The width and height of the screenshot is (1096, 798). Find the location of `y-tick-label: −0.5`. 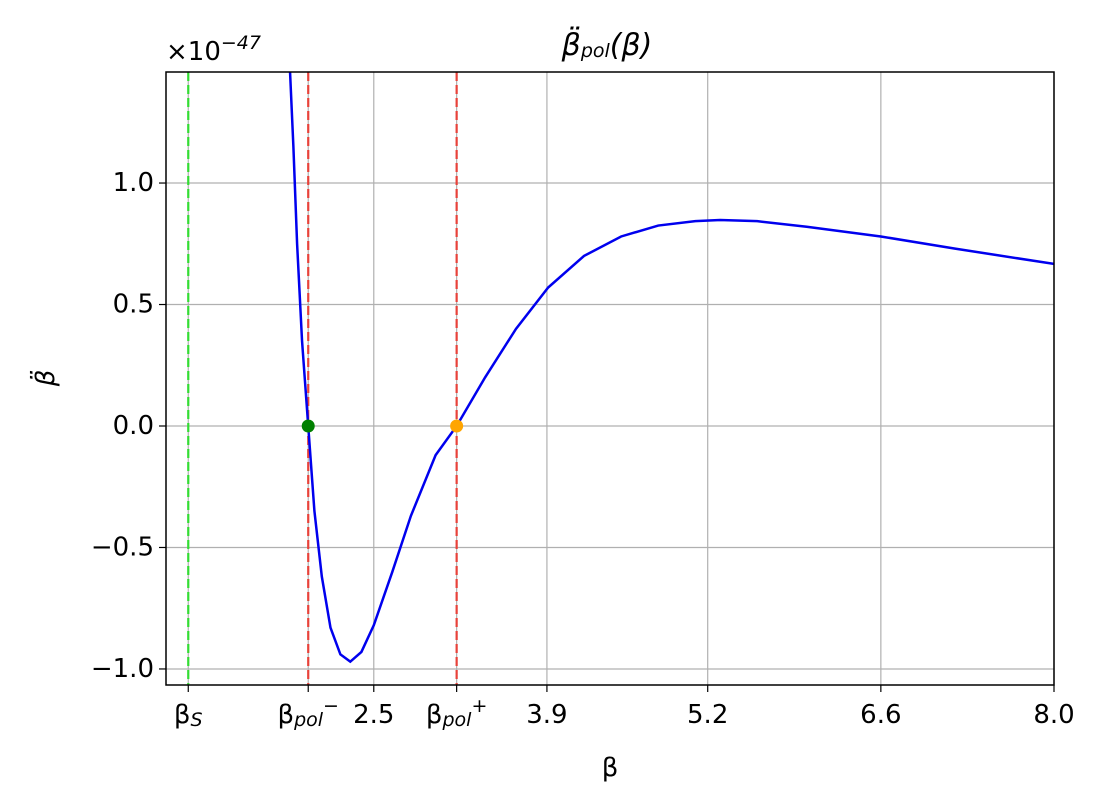

y-tick-label: −0.5 is located at coordinates (122, 547).